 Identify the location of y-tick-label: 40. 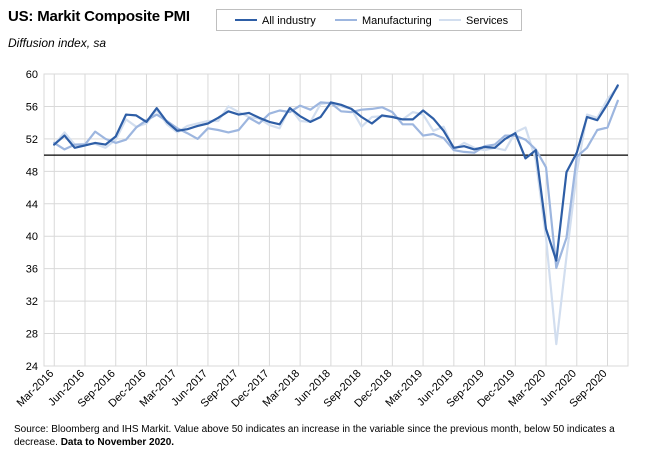
(32, 237).